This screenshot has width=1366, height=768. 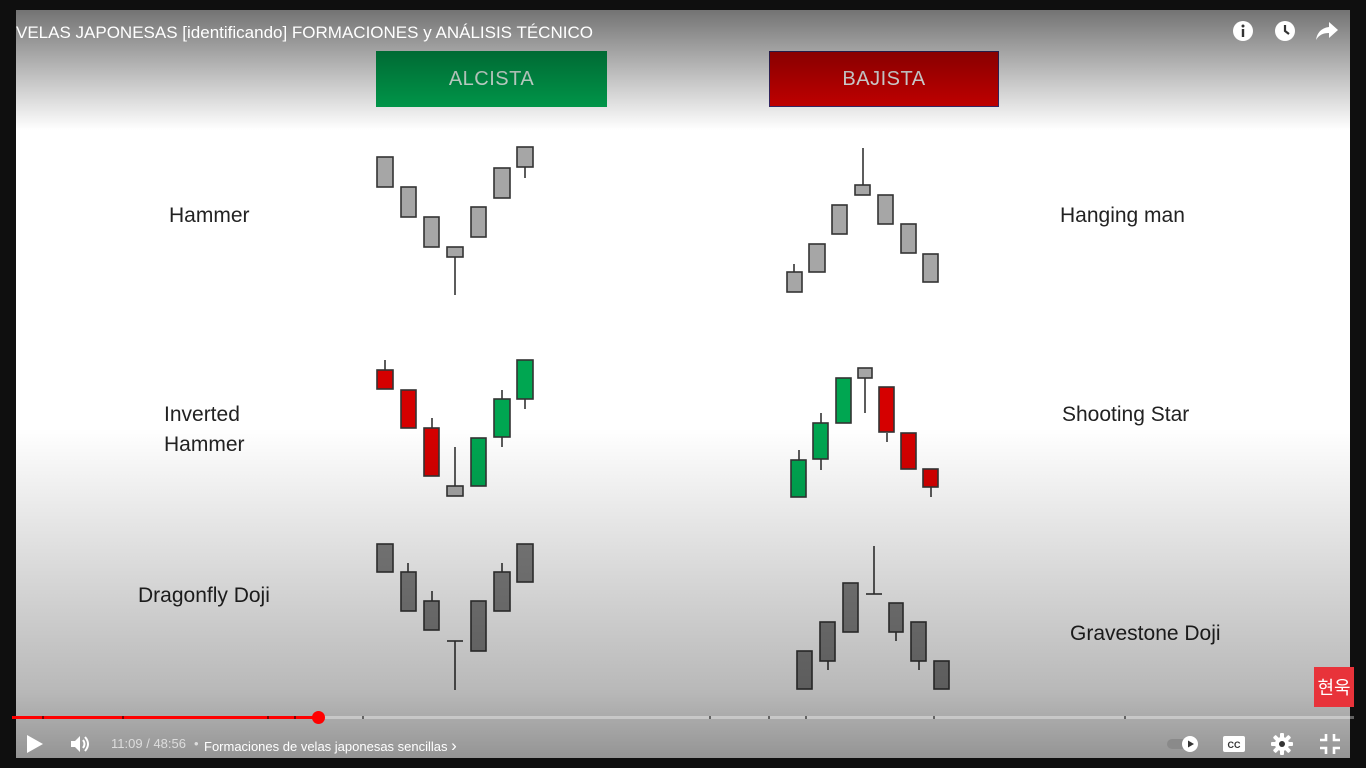 I want to click on autoplay-toggle, so click(x=1183, y=744).